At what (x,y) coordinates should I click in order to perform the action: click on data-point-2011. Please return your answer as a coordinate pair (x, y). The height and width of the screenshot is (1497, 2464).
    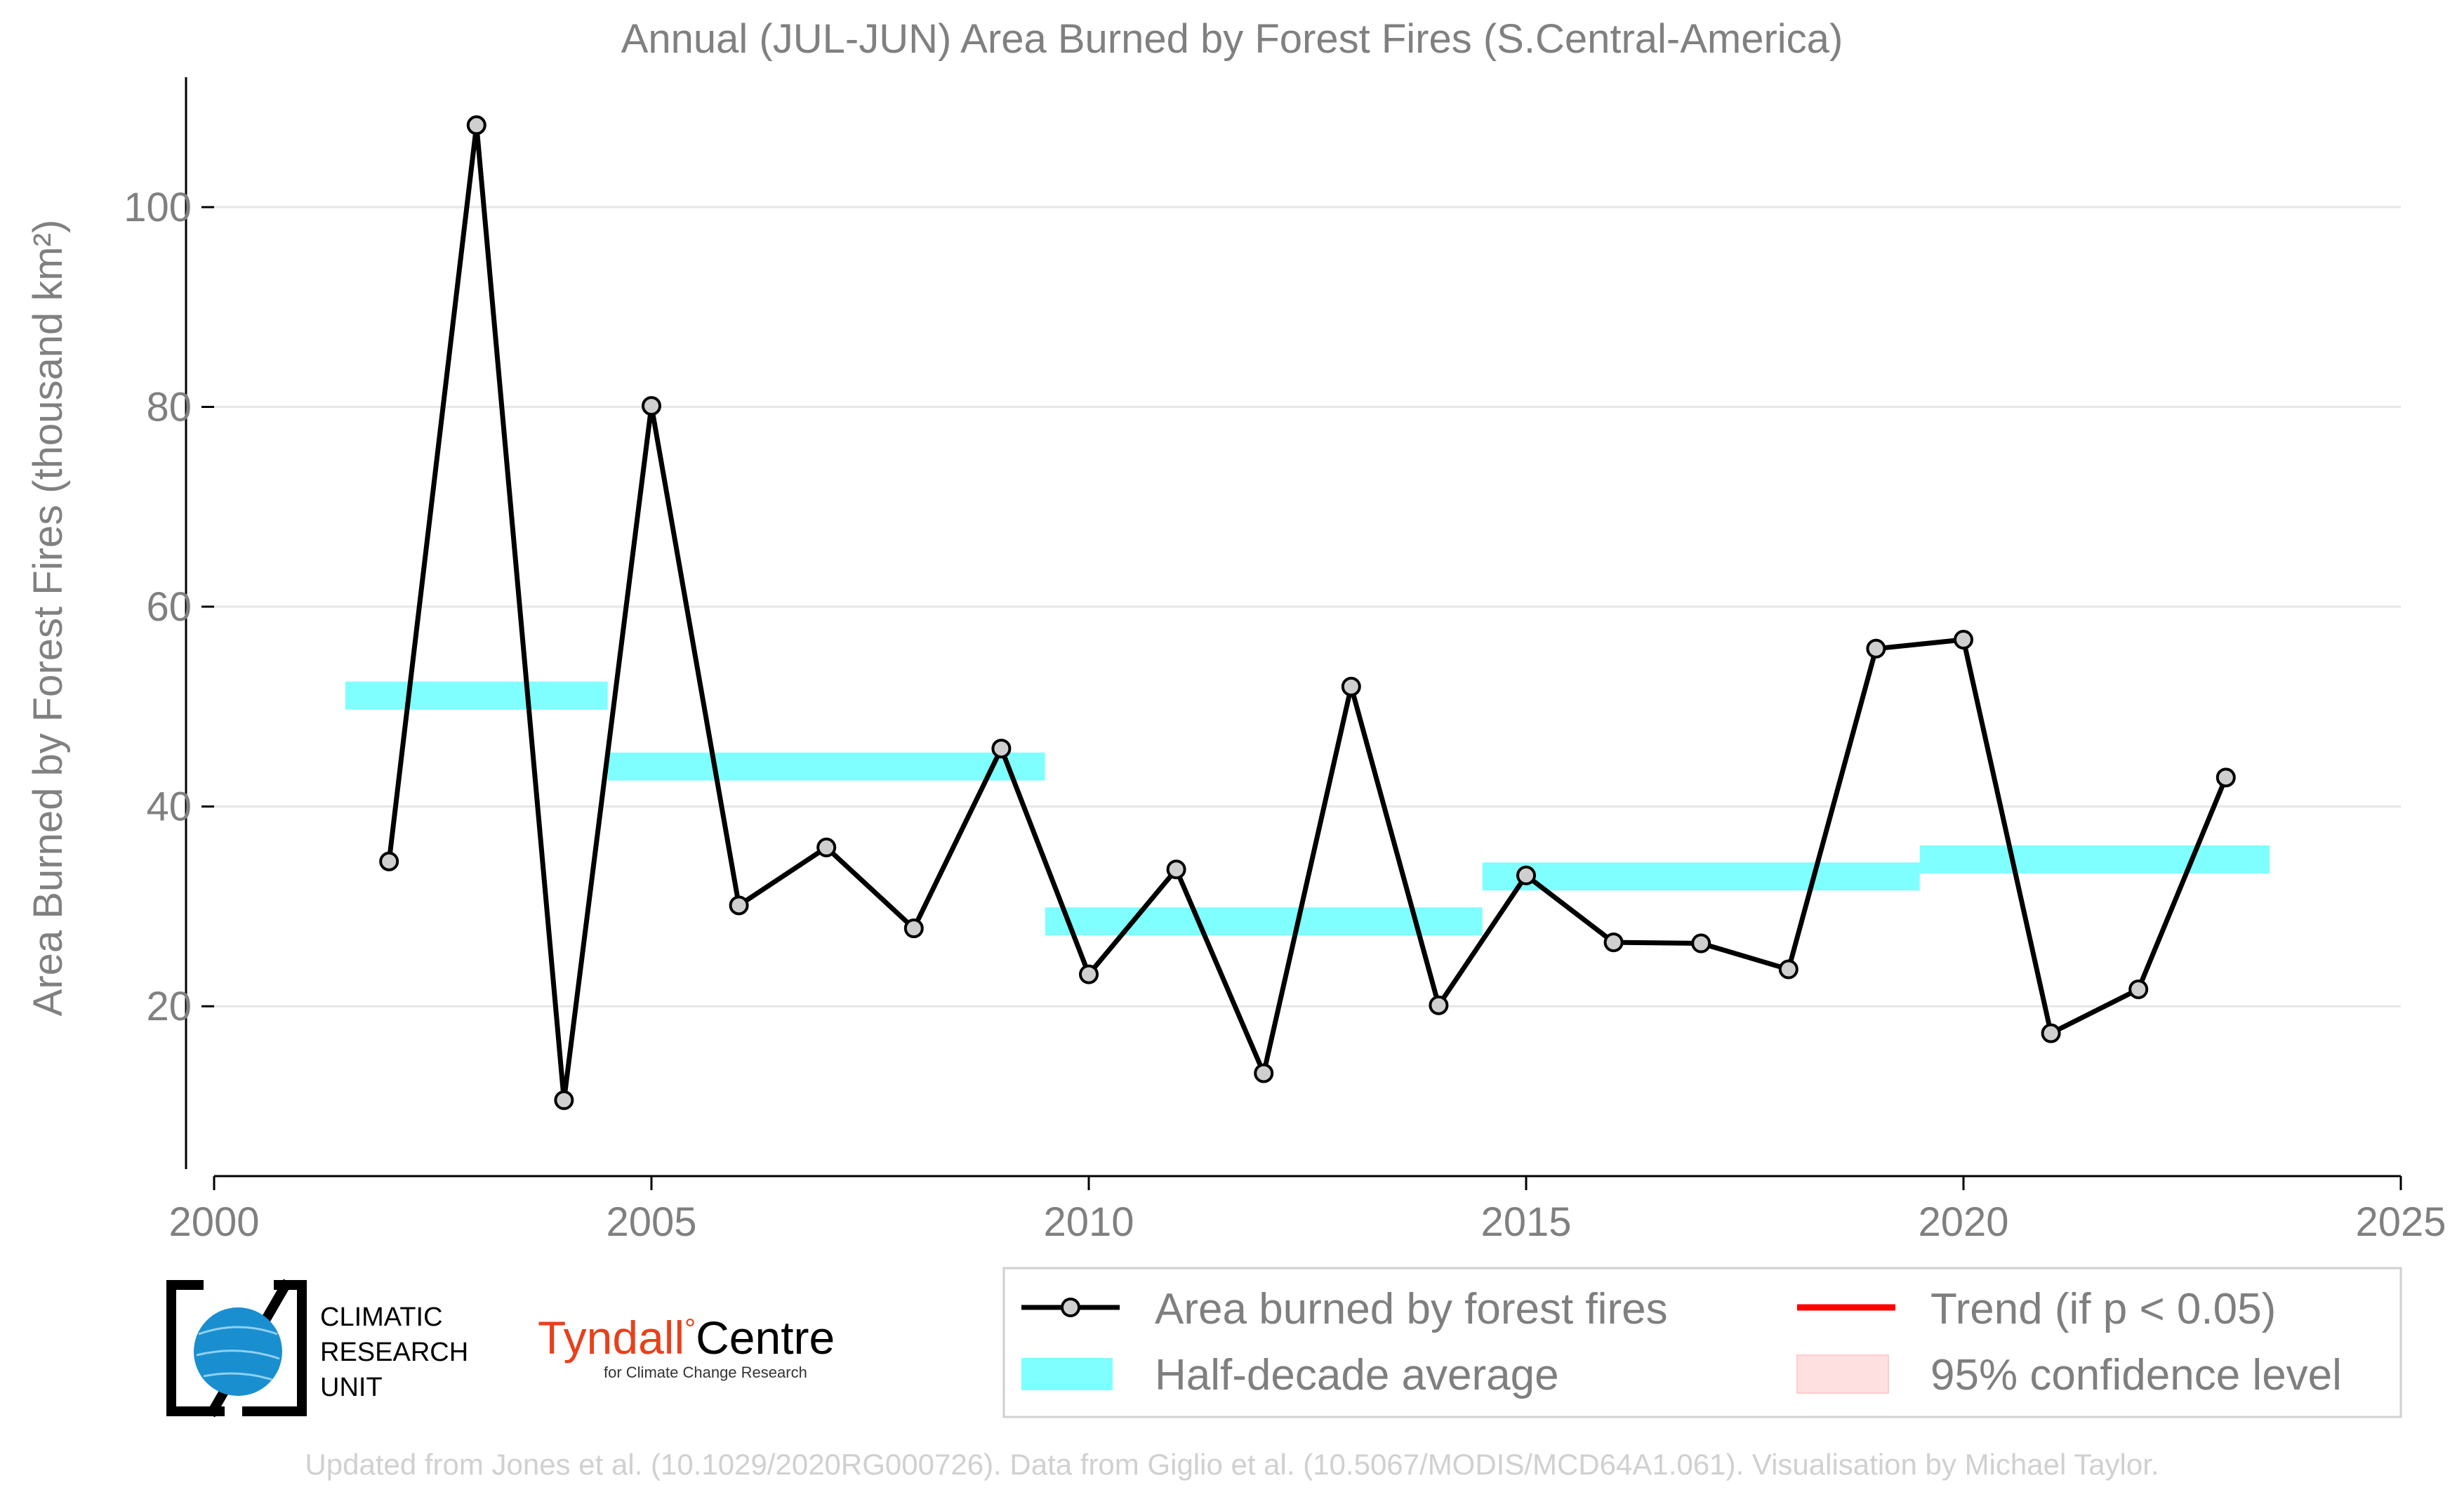
    Looking at the image, I should click on (1176, 869).